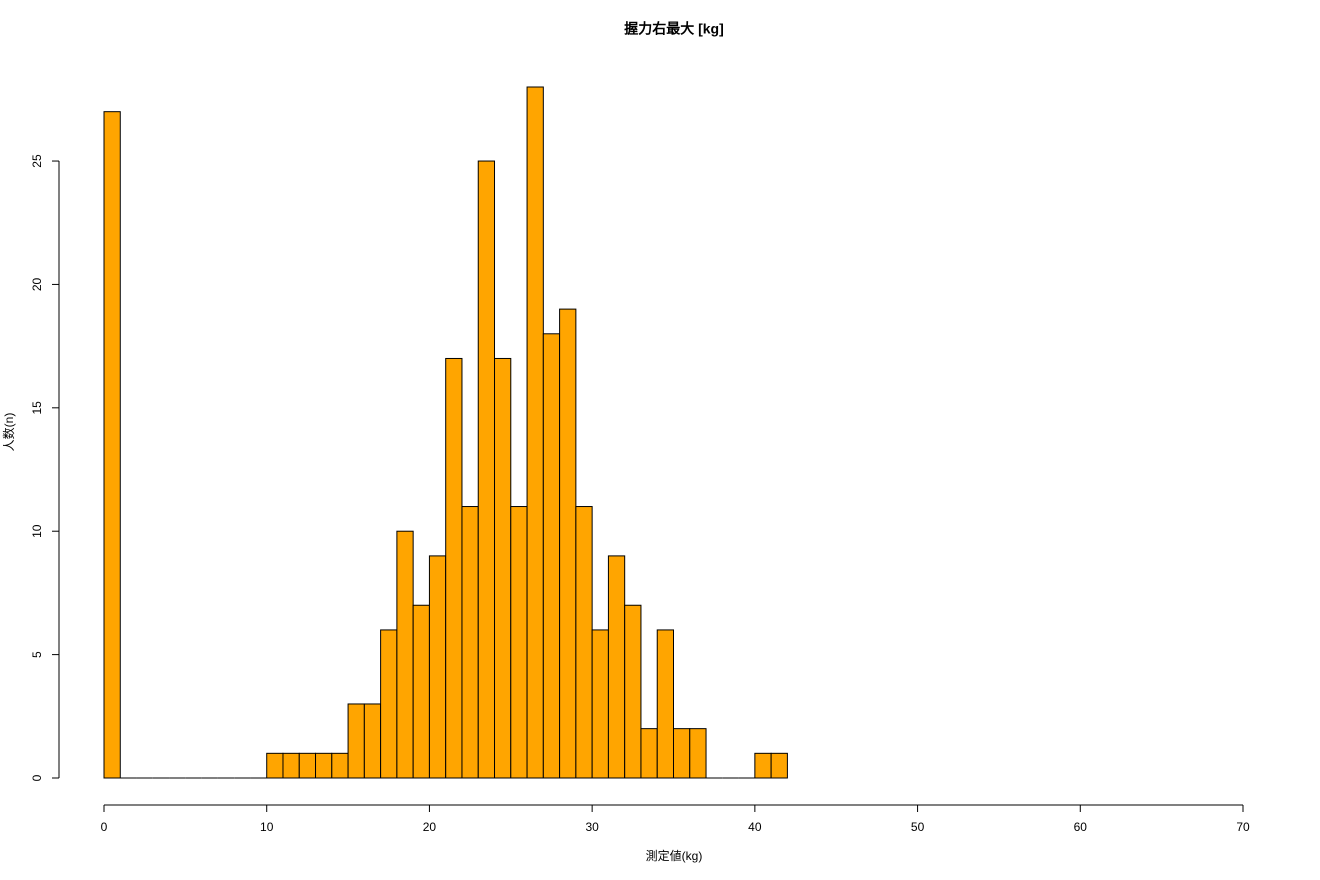  What do you see at coordinates (37, 531) in the screenshot?
I see `y-tick-label: 10` at bounding box center [37, 531].